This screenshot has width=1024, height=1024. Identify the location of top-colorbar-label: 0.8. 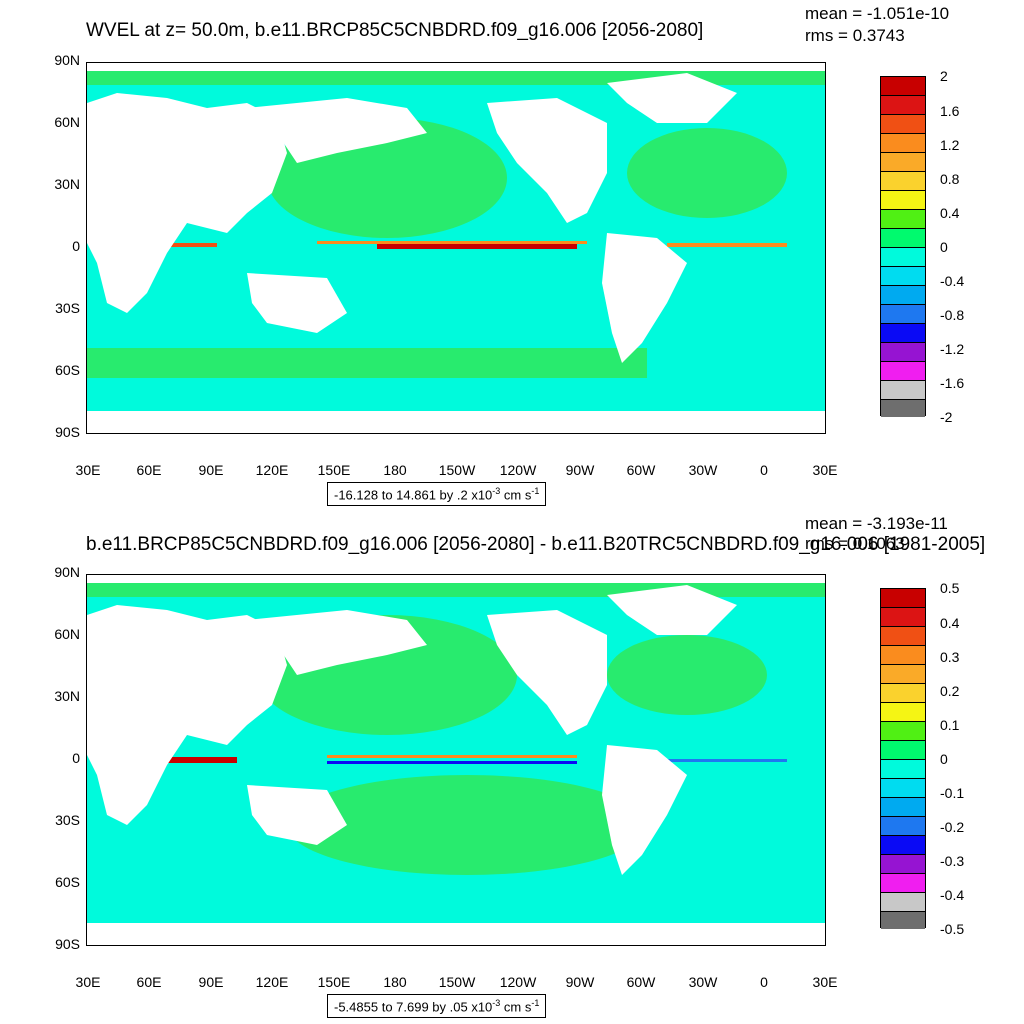
(950, 179).